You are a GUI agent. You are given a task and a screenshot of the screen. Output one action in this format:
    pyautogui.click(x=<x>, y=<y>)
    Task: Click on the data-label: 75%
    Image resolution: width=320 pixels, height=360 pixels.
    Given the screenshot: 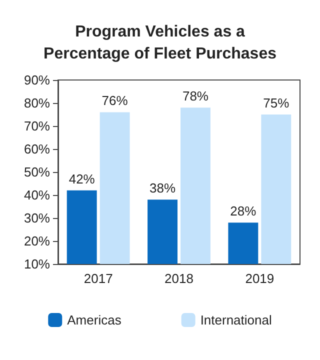 What is the action you would take?
    pyautogui.click(x=276, y=103)
    